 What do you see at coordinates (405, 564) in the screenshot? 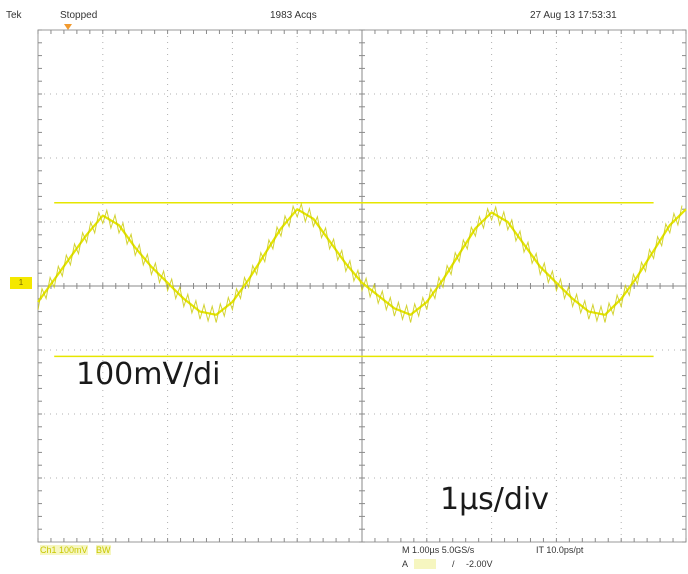
I see `trigger-source: A` at bounding box center [405, 564].